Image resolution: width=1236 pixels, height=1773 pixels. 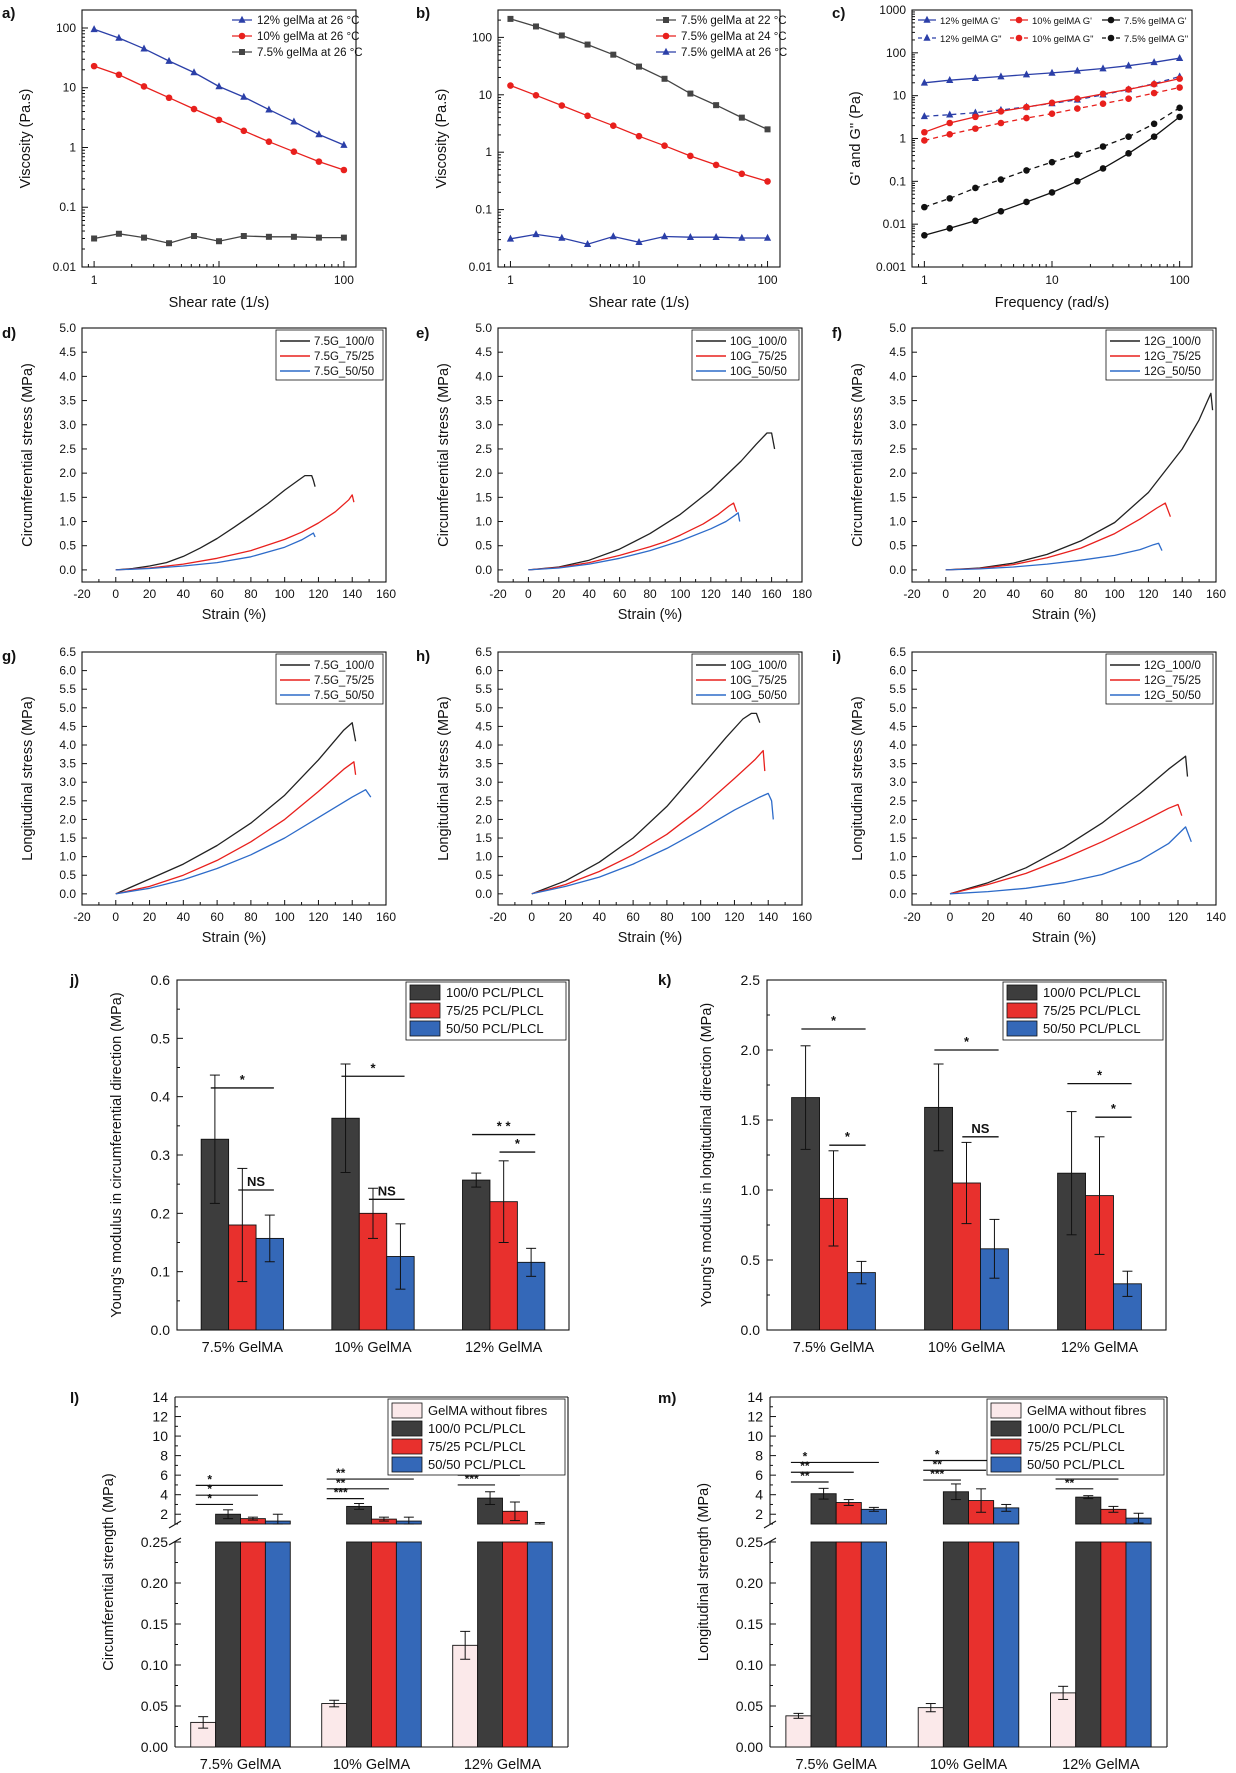 I want to click on y-tick-label: 4.5, so click(x=67, y=726).